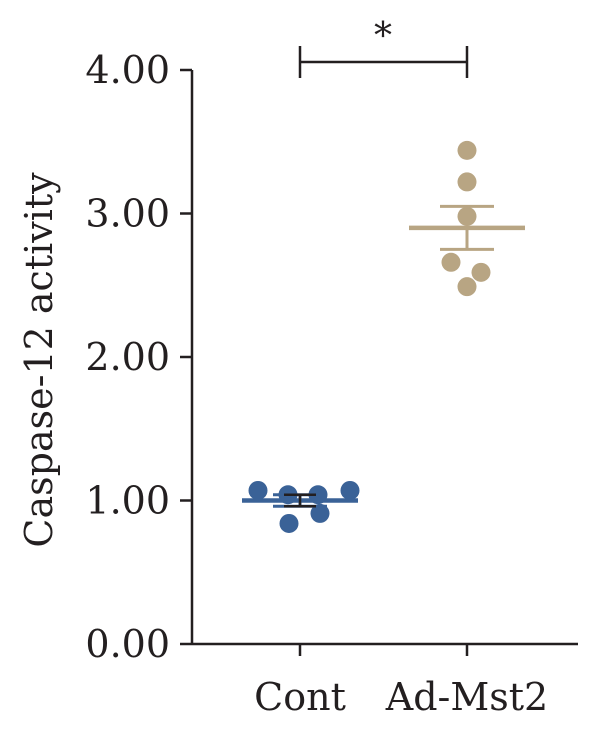 Image resolution: width=600 pixels, height=735 pixels. Describe the element at coordinates (127, 70) in the screenshot. I see `y-tick-label: 4.00` at that location.